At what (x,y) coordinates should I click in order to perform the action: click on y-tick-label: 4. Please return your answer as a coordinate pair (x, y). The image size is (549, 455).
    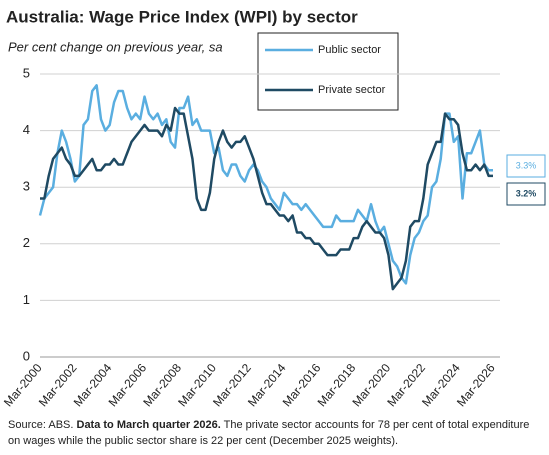
    Looking at the image, I should click on (26, 129).